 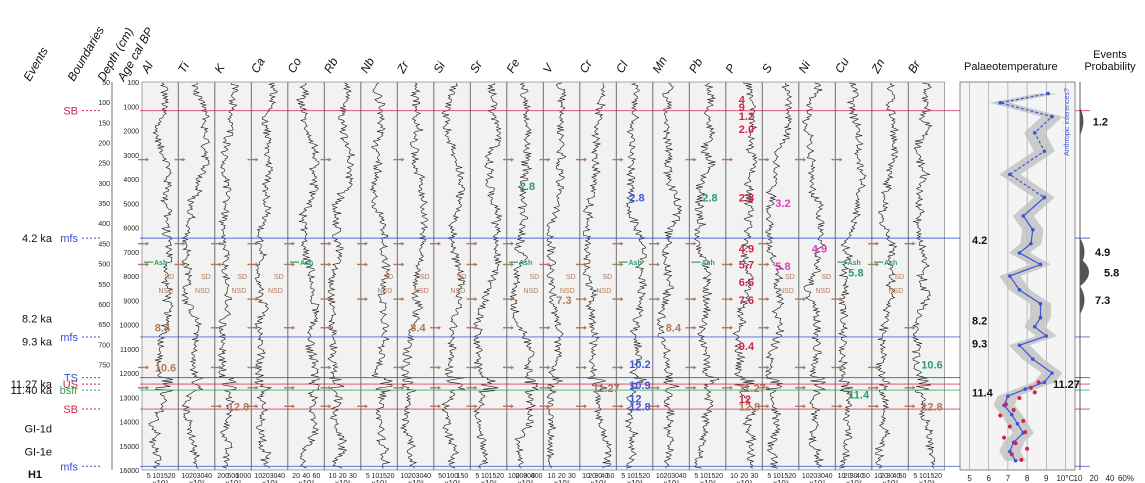 I want to click on element-header: Pb, so click(x=696, y=66).